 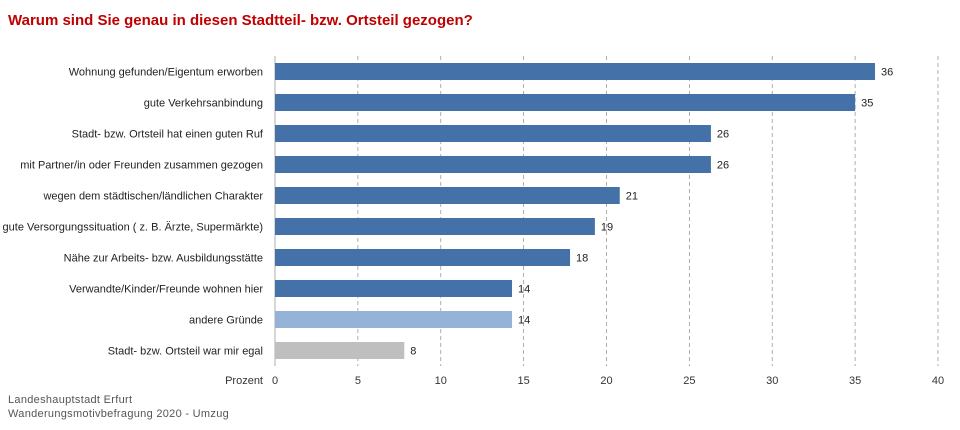 What do you see at coordinates (887, 73) in the screenshot?
I see `data-label: 36` at bounding box center [887, 73].